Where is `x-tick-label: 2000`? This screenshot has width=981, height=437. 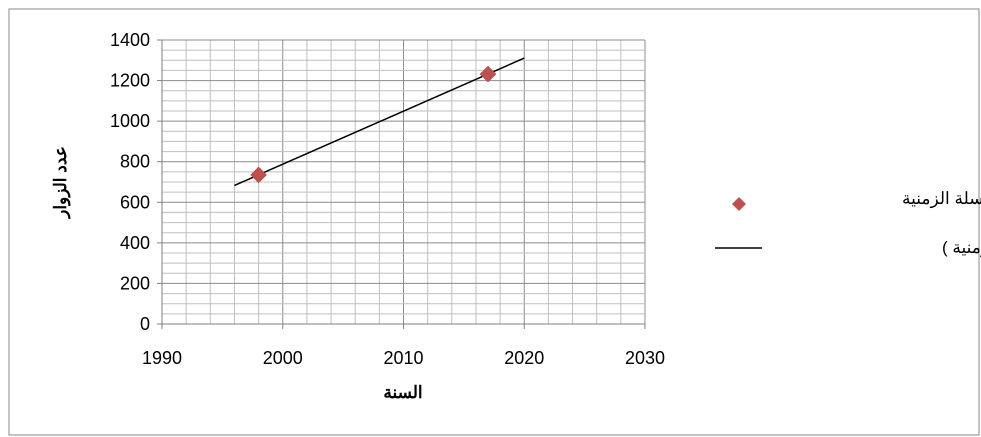 x-tick-label: 2000 is located at coordinates (283, 358).